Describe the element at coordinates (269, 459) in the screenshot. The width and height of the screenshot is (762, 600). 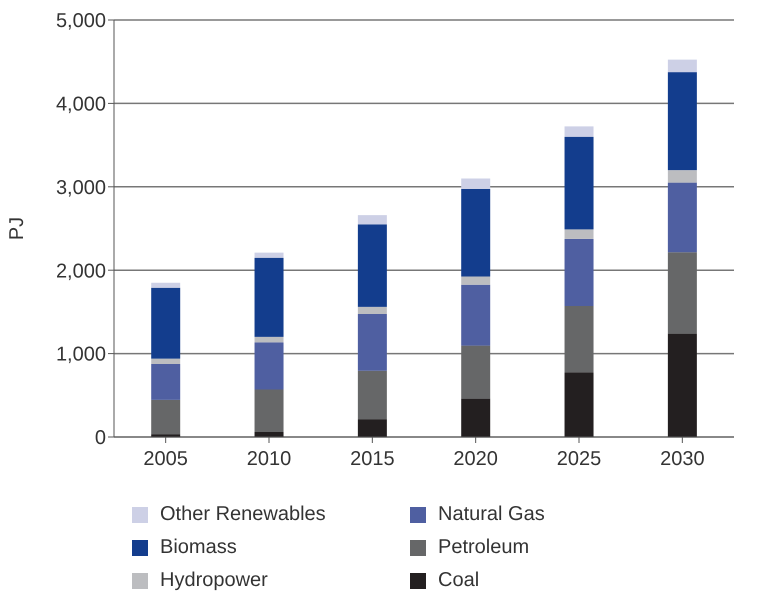
I see `x-tick-label: 2010` at that location.